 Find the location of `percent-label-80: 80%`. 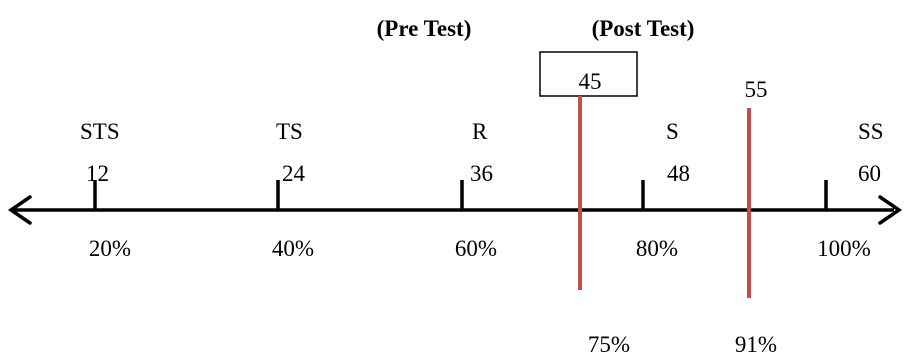

percent-label-80: 80% is located at coordinates (657, 248).